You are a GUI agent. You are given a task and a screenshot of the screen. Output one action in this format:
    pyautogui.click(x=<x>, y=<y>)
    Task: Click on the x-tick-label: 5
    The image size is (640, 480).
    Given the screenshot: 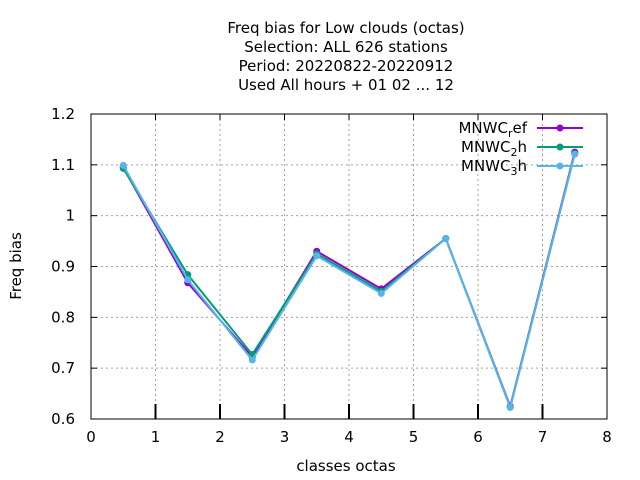 What is the action you would take?
    pyautogui.click(x=414, y=437)
    